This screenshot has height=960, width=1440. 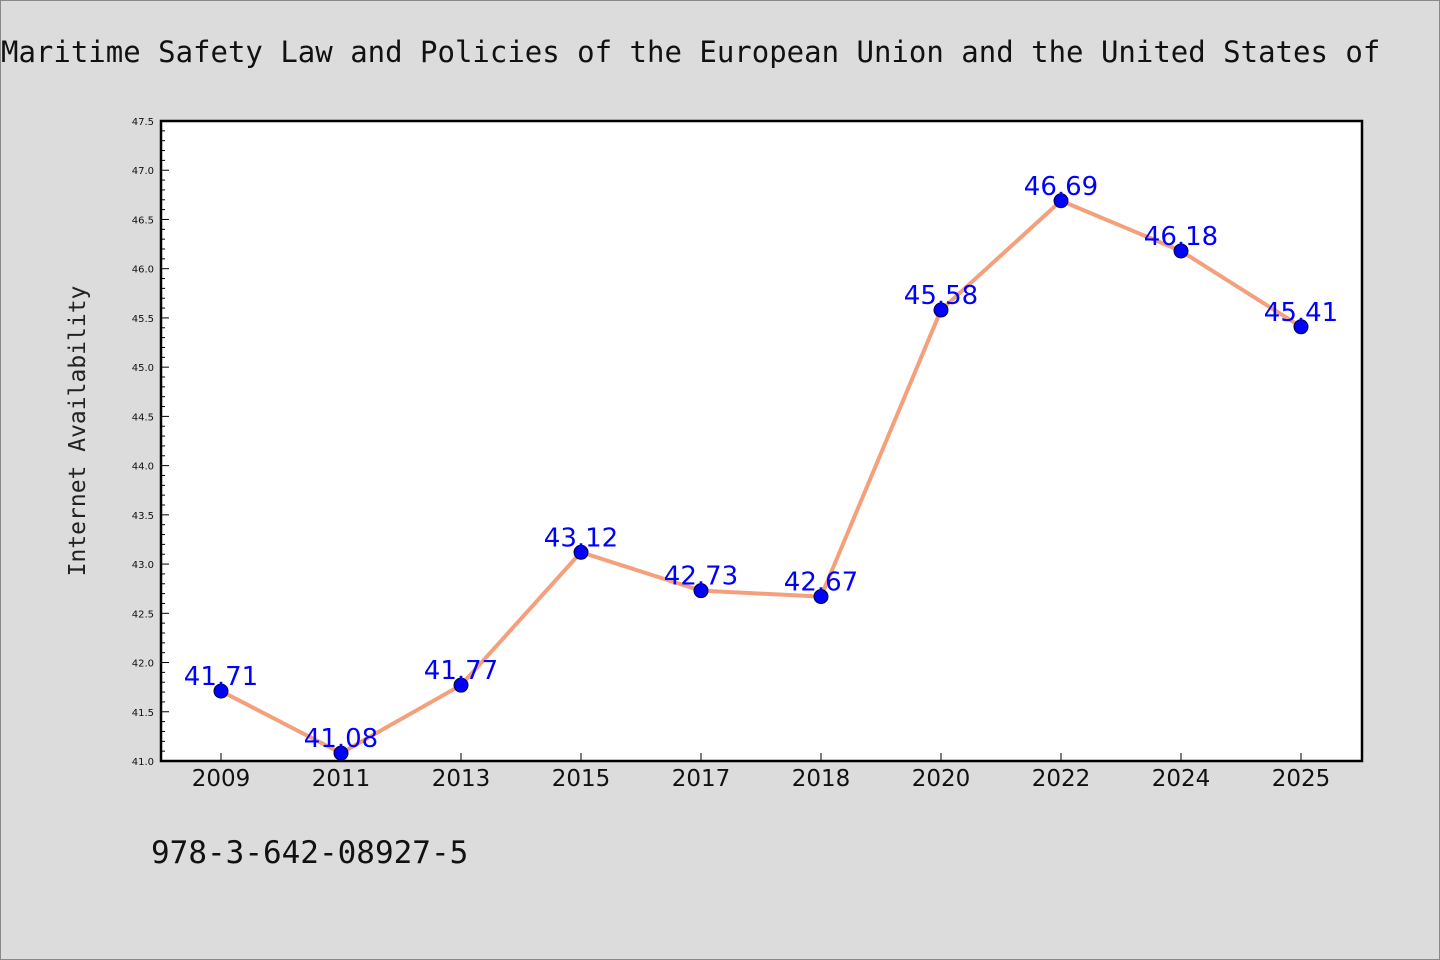 What do you see at coordinates (581, 779) in the screenshot?
I see `x-tick-label: 2015` at bounding box center [581, 779].